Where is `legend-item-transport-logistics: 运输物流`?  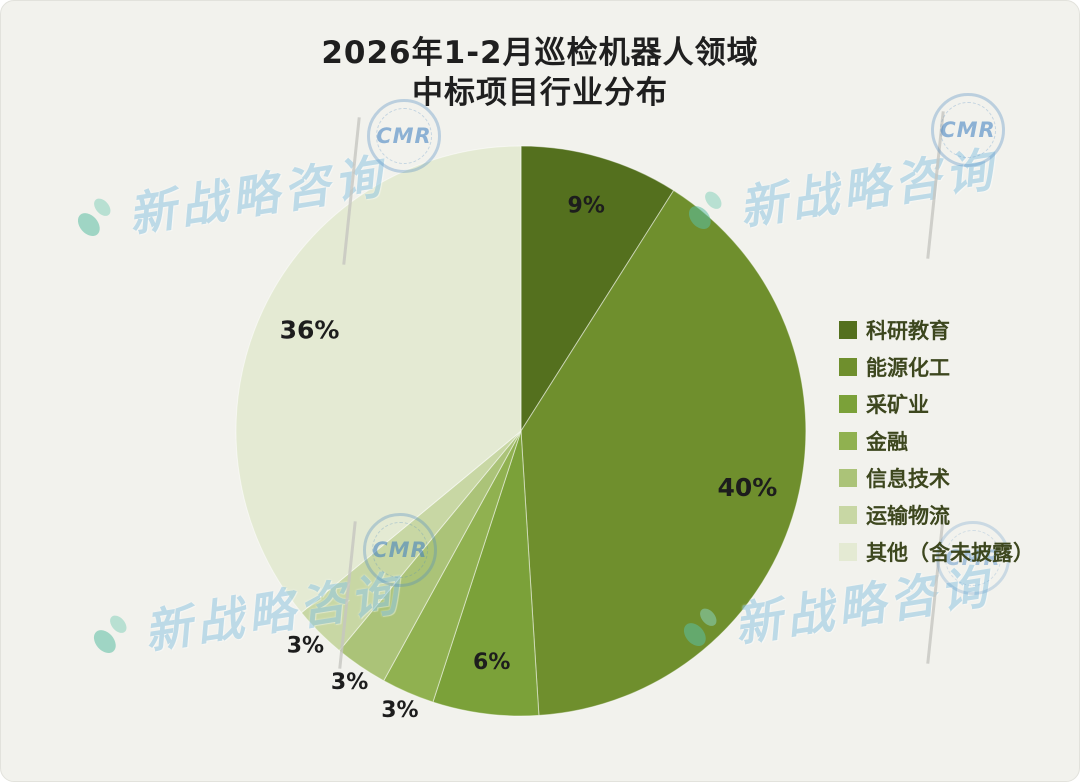 legend-item-transport-logistics: 运输物流 is located at coordinates (936, 514).